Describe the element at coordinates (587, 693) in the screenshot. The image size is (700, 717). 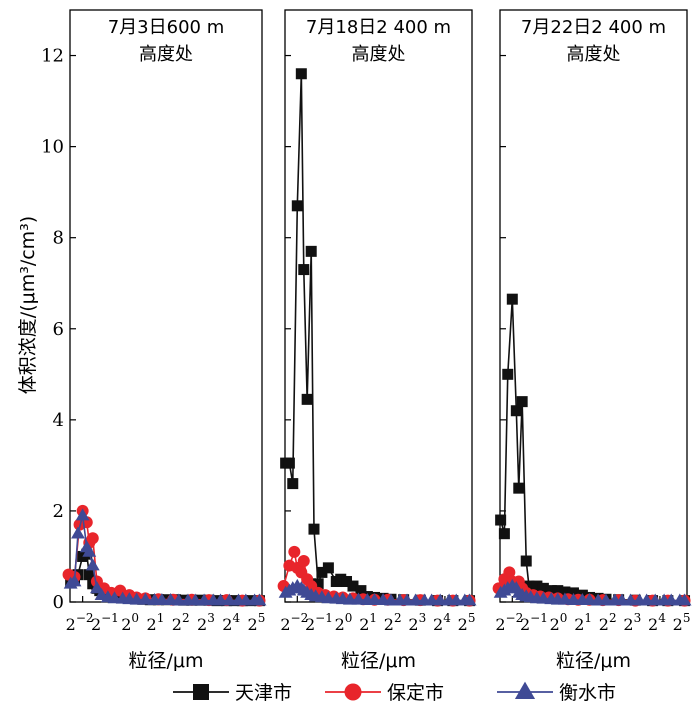
I see `legend-label: 衡水市` at that location.